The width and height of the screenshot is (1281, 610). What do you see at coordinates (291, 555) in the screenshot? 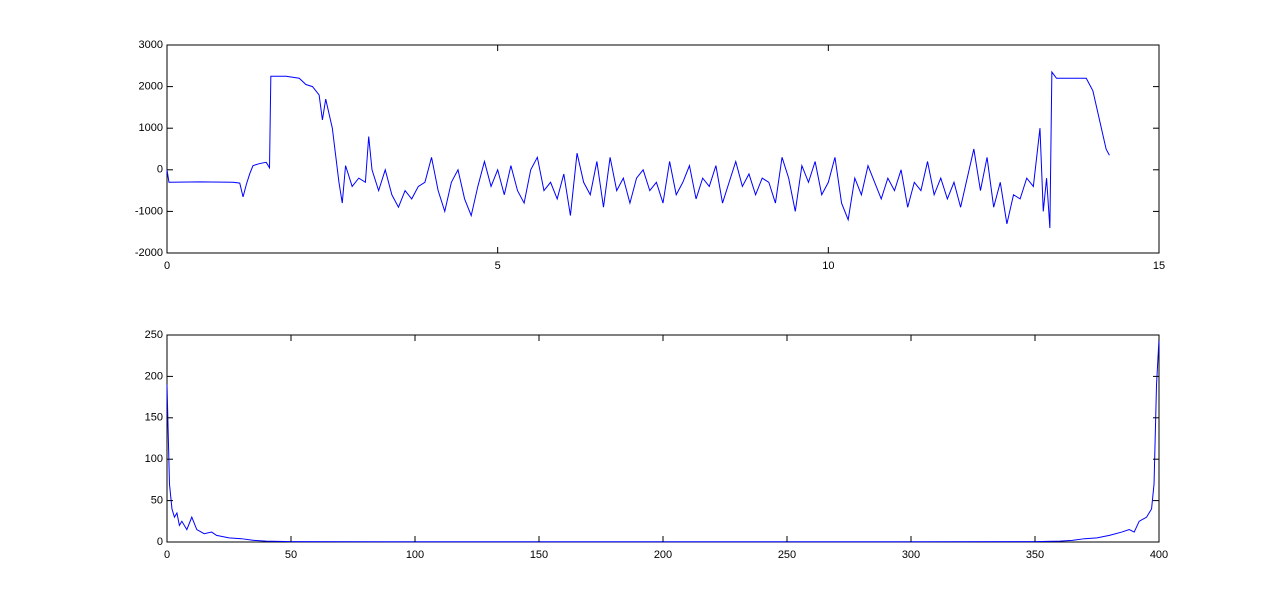
I see `x-tick-label: 50` at bounding box center [291, 555].